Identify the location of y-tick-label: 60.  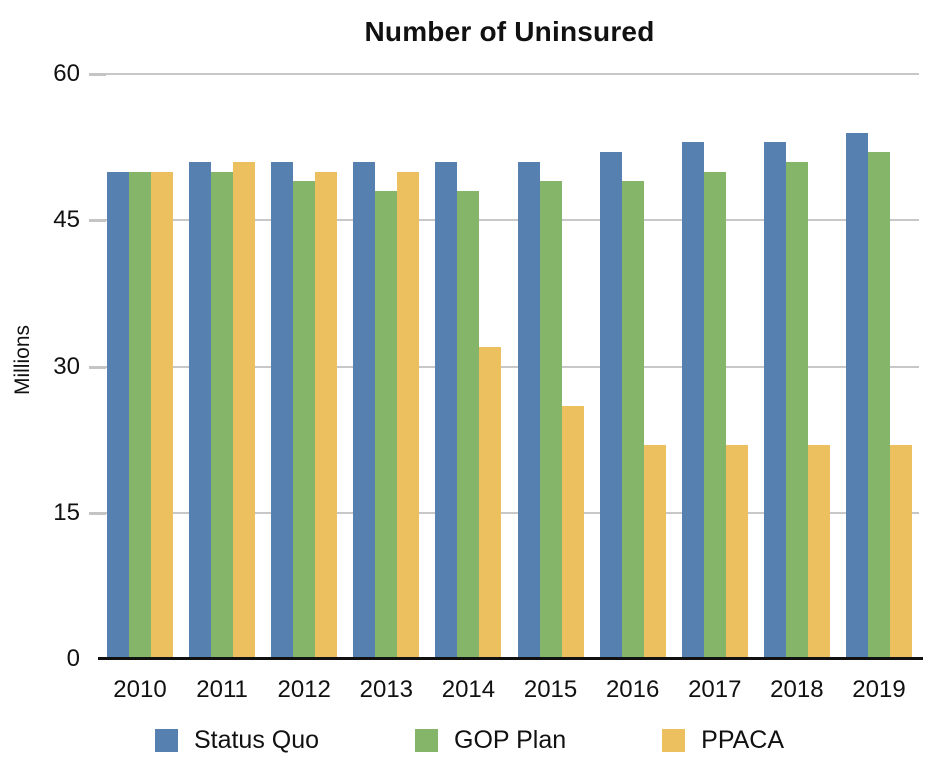
(66, 73).